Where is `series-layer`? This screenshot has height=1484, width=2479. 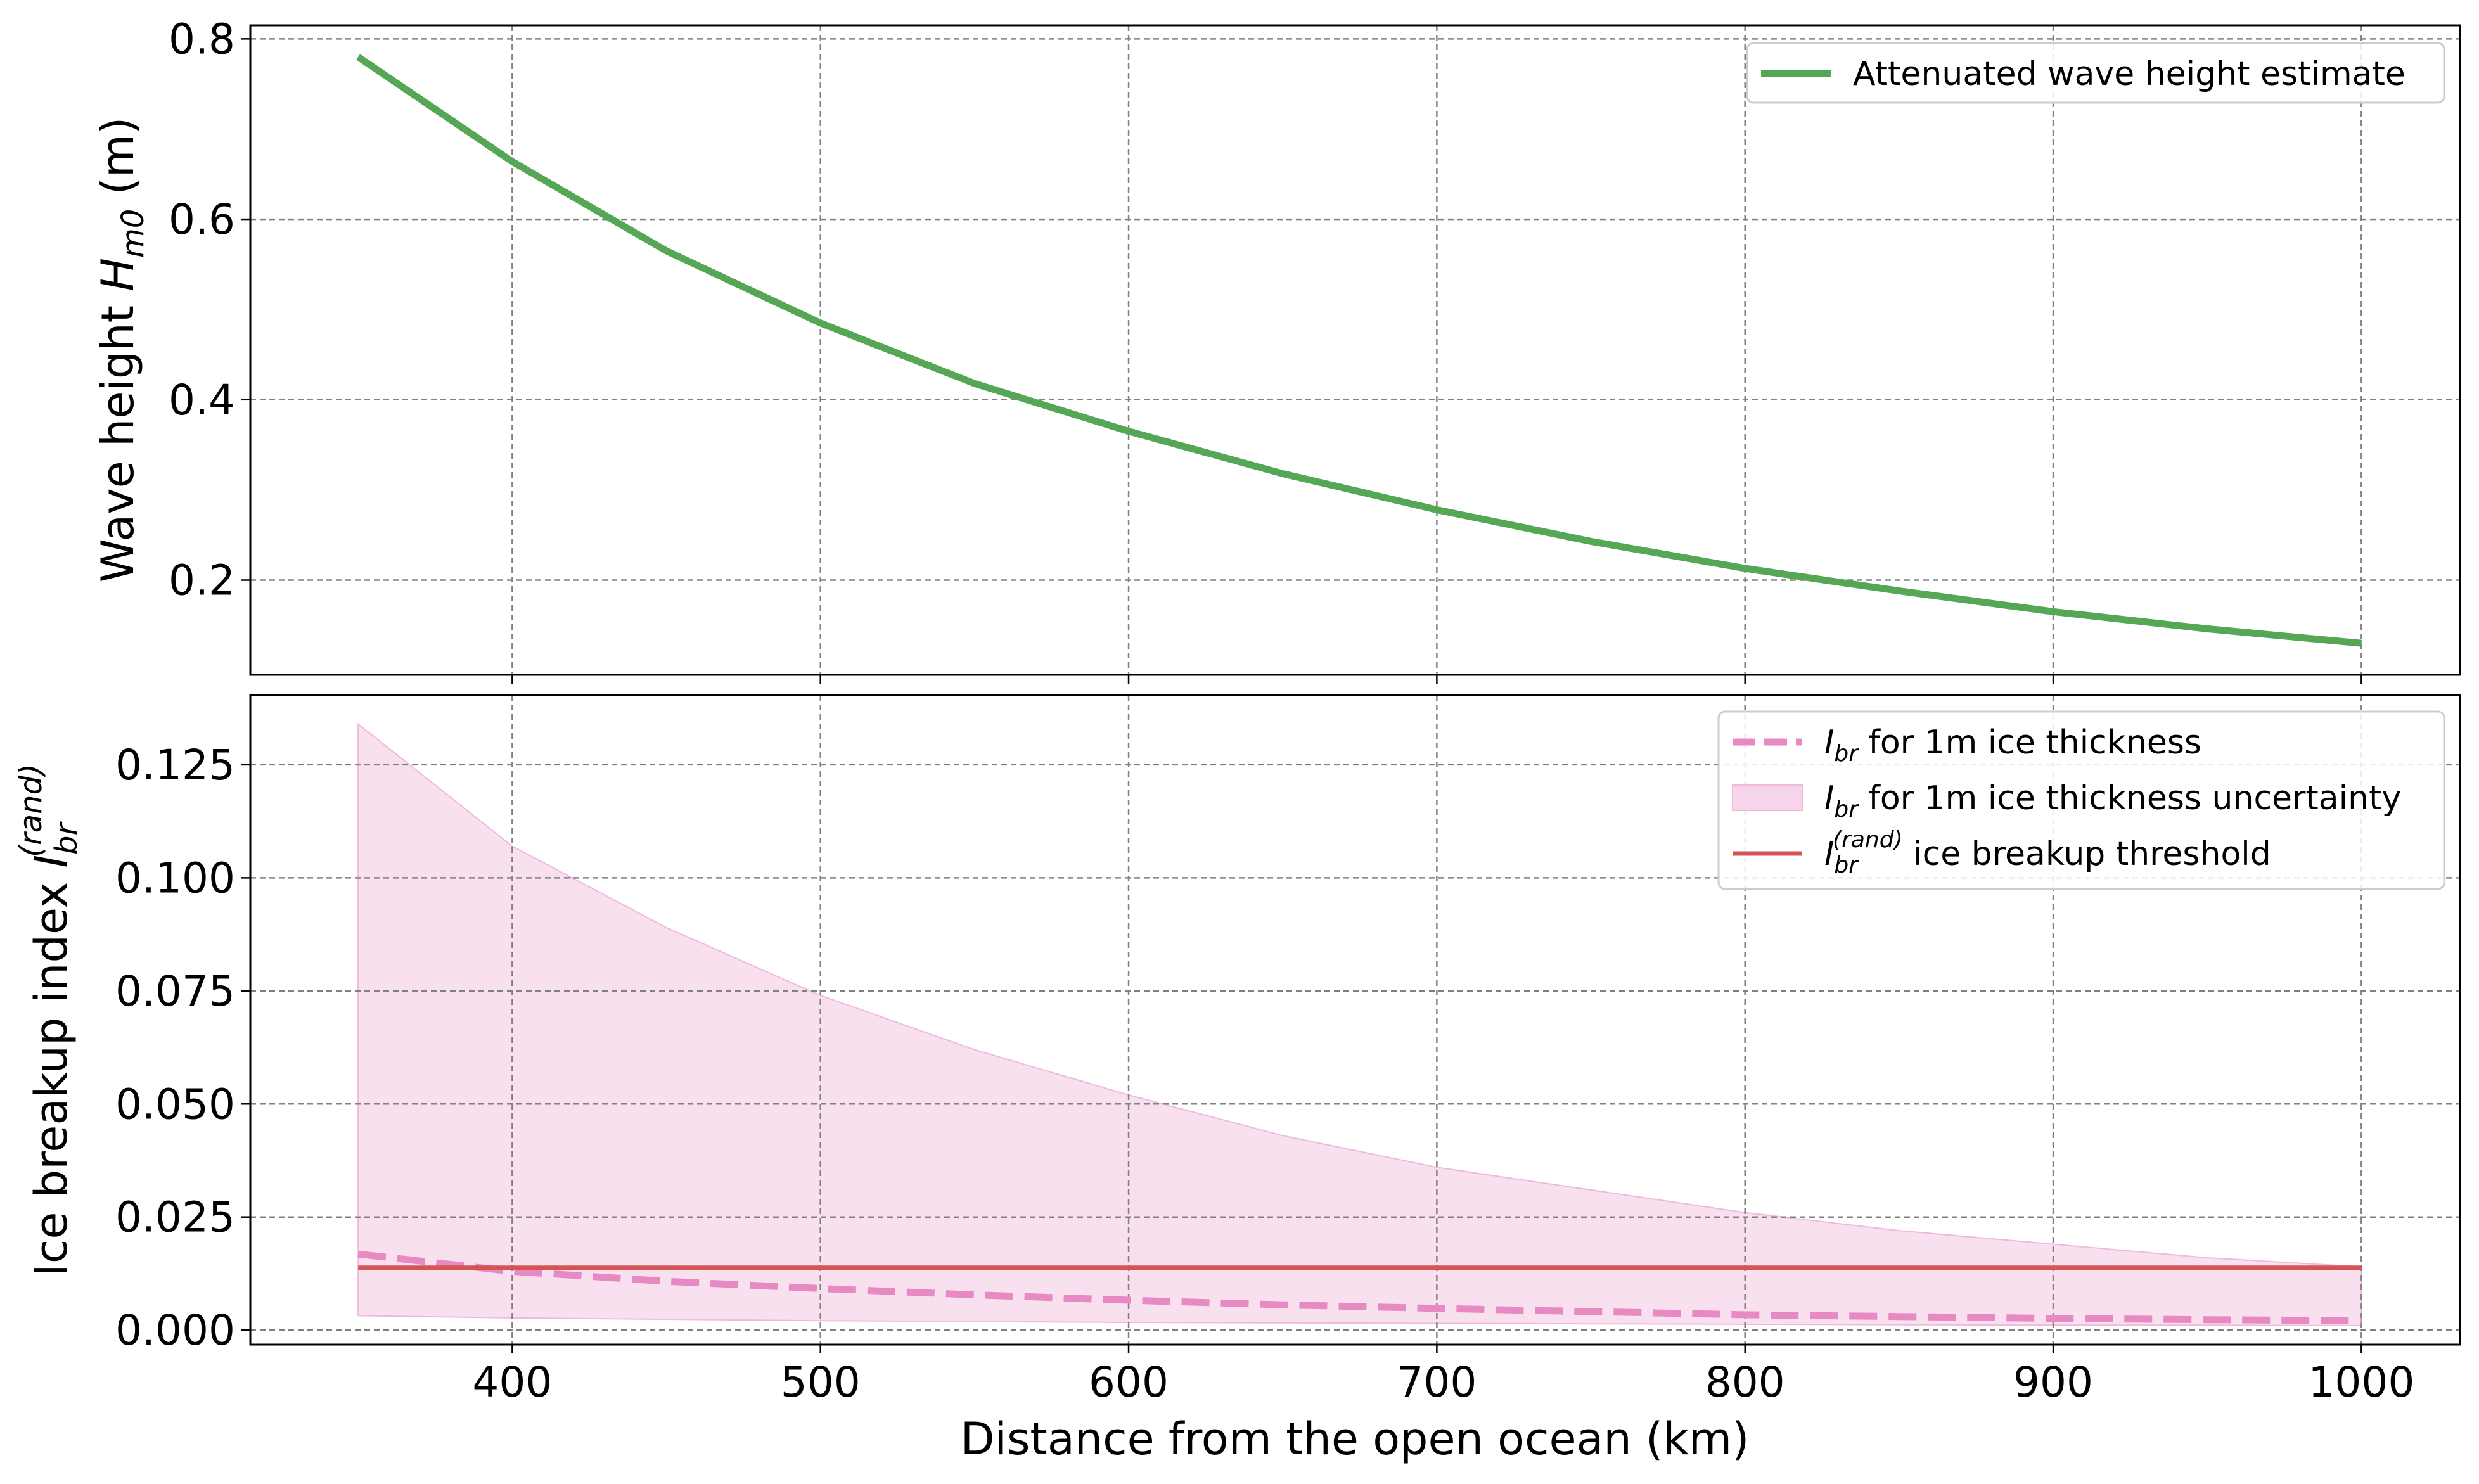 series-layer is located at coordinates (1359, 1287).